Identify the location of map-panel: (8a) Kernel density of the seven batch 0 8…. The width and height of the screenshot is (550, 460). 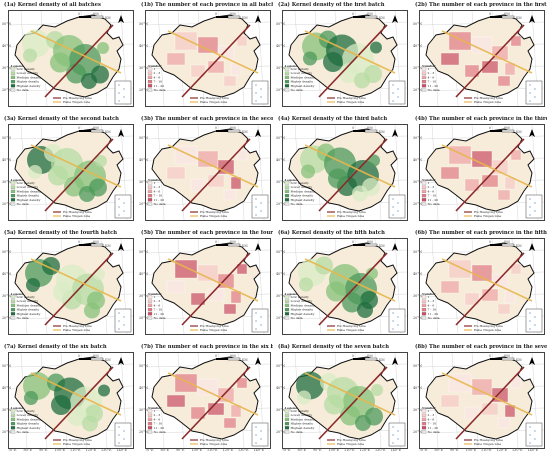
(343, 400).